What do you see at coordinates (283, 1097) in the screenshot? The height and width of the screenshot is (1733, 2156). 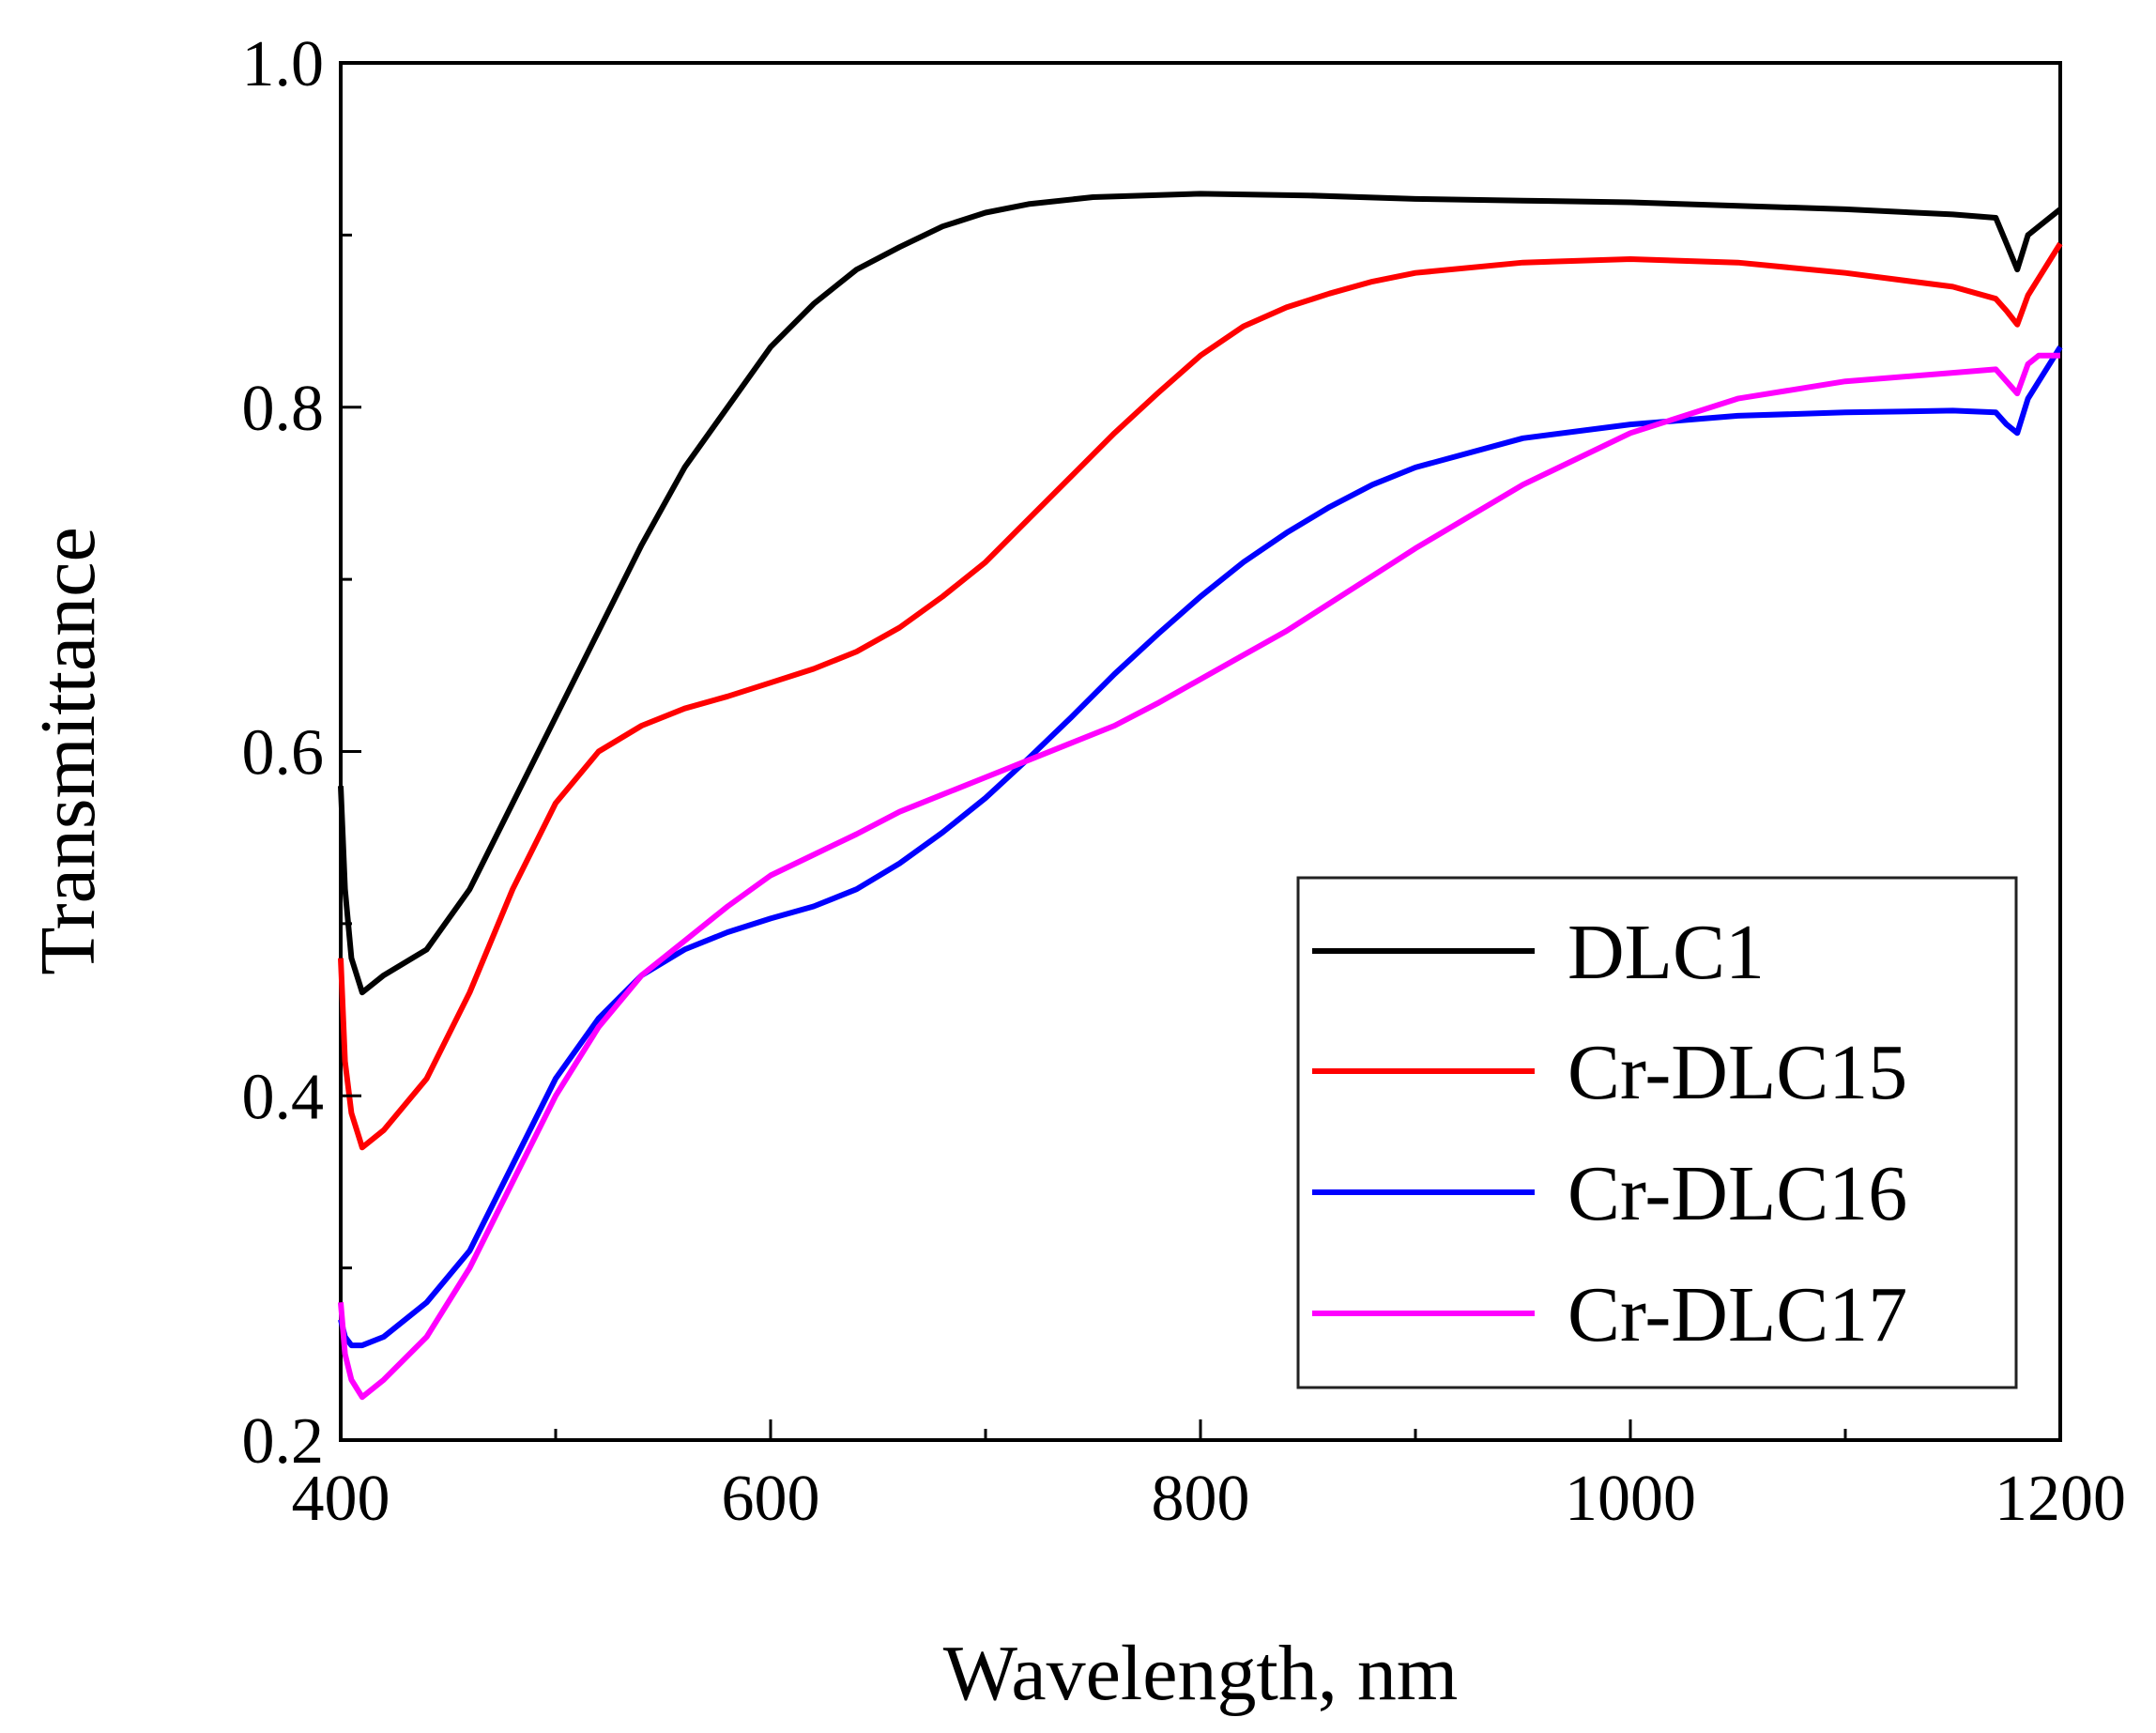 I see `y-tick-label: 0.4` at bounding box center [283, 1097].